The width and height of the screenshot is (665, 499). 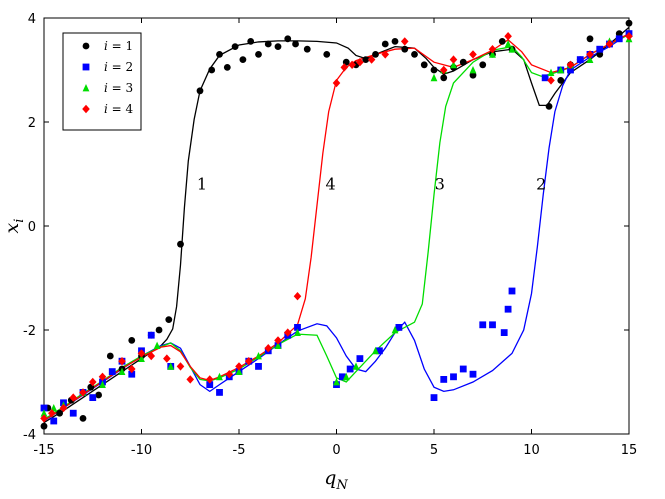 I want to click on legend-value: 4, so click(x=130, y=109).